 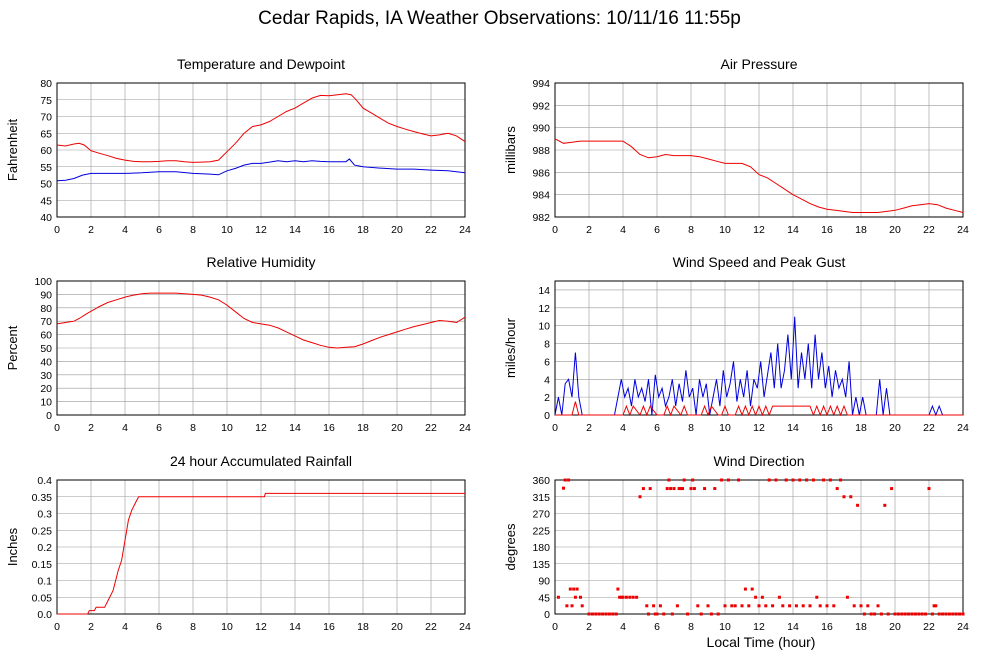 I want to click on y-axis-label: millibars, so click(x=510, y=150).